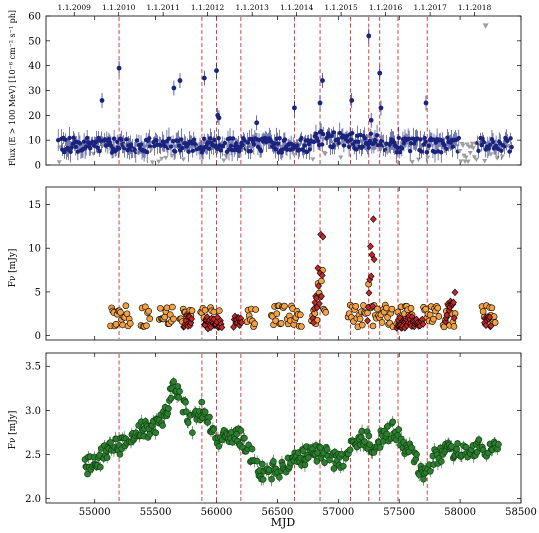  Describe the element at coordinates (33, 367) in the screenshot. I see `y-tick-label: 3.5` at that location.